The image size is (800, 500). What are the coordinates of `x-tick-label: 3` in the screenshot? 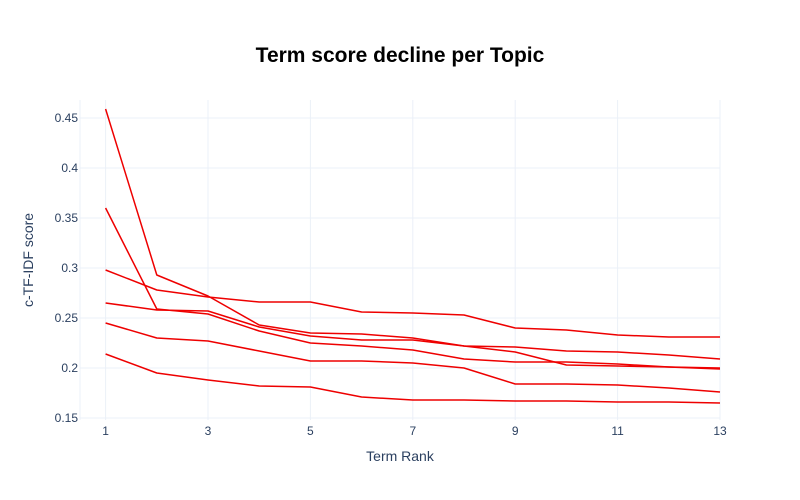 It's located at (208, 431).